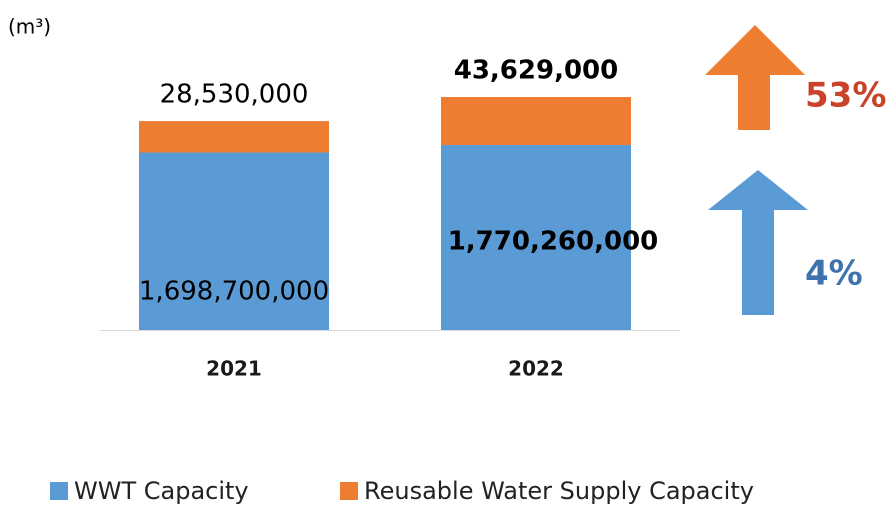  What do you see at coordinates (553, 242) in the screenshot?
I see `data-label: 1,770,260,000` at bounding box center [553, 242].